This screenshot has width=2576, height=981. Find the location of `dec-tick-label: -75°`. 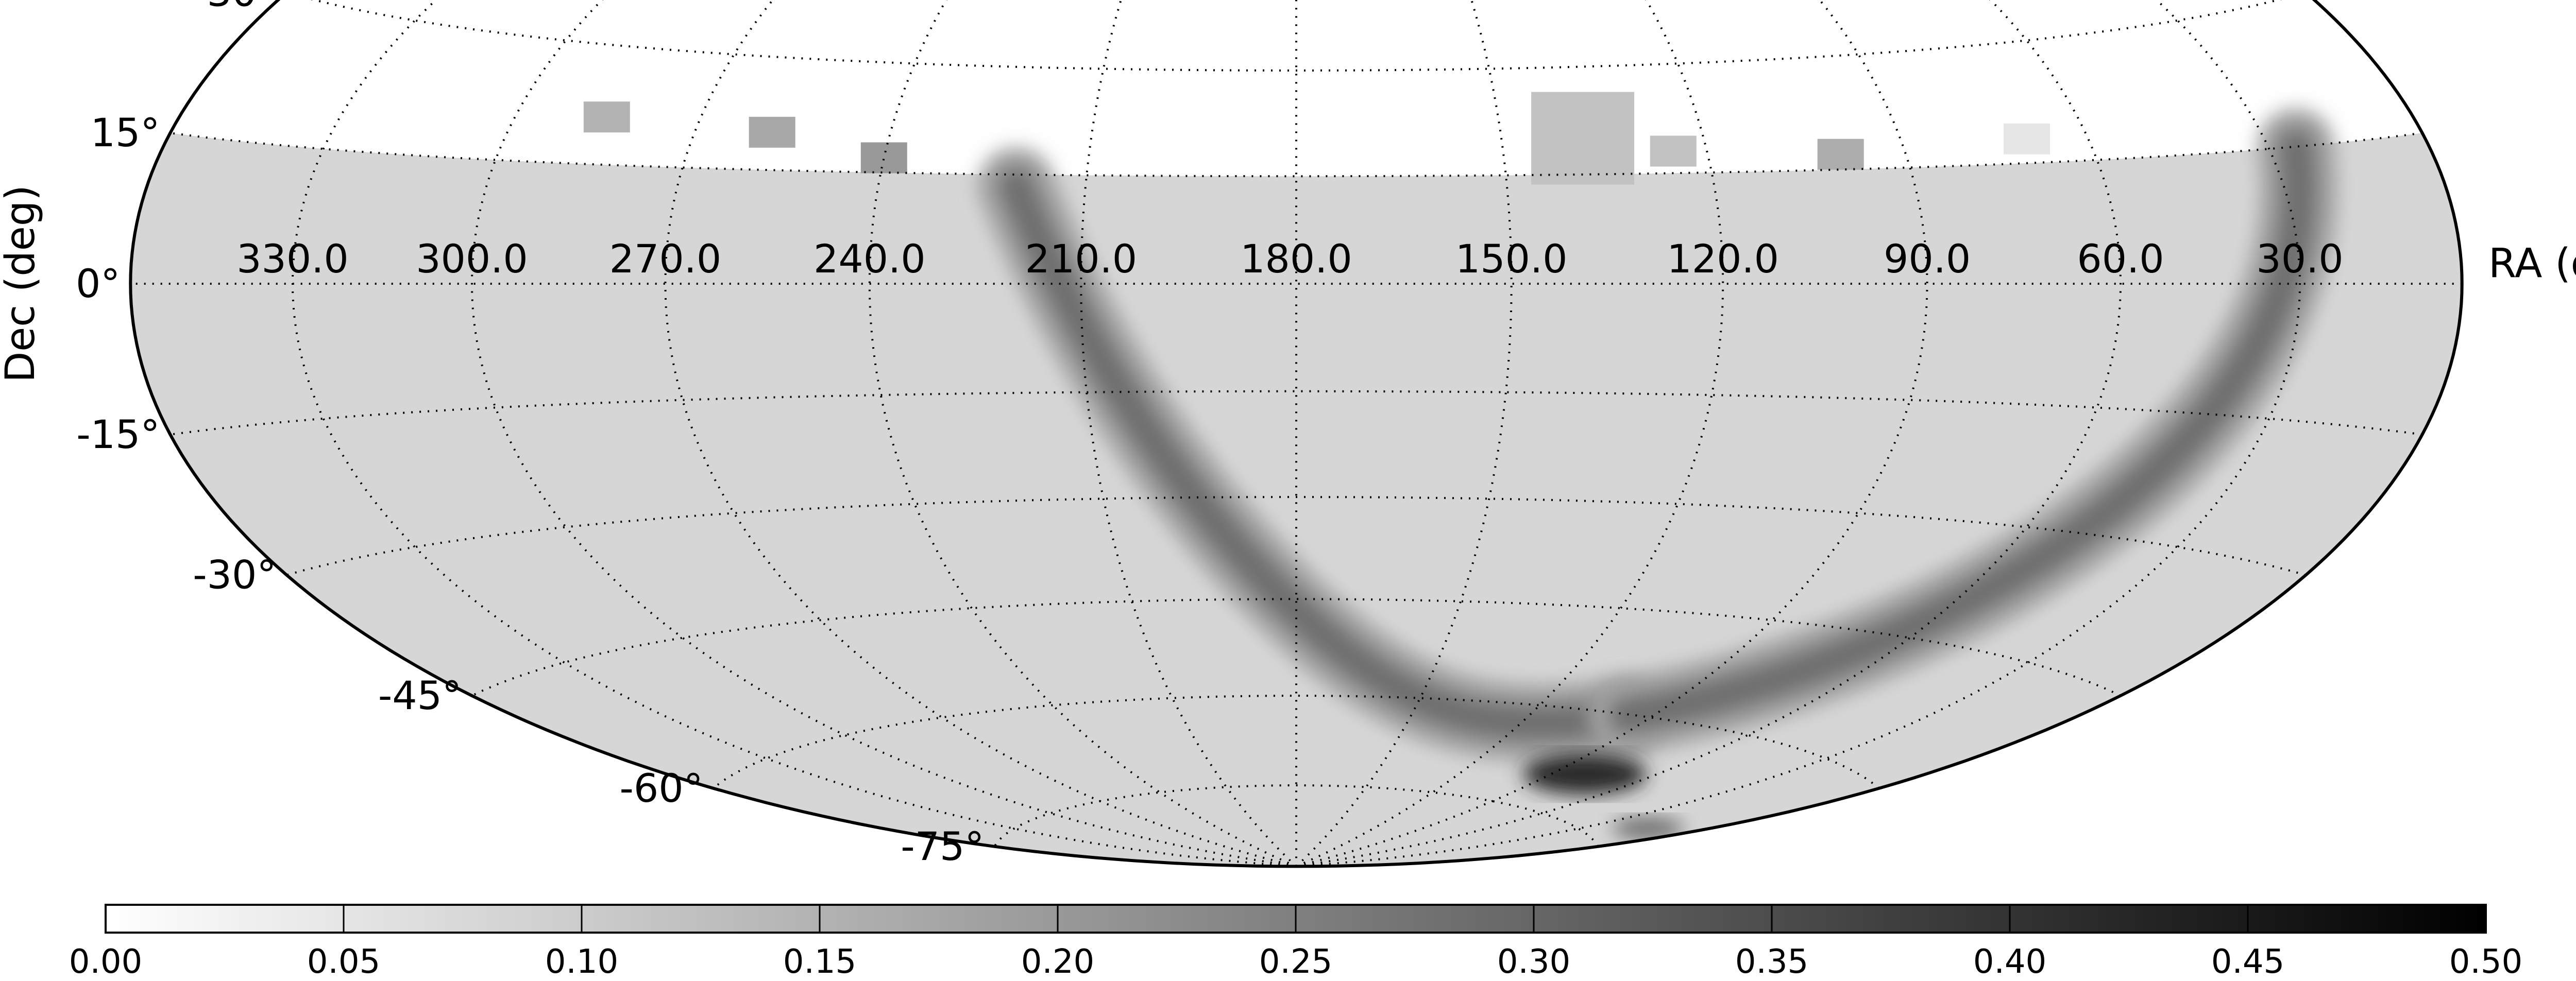

dec-tick-label: -75° is located at coordinates (942, 846).